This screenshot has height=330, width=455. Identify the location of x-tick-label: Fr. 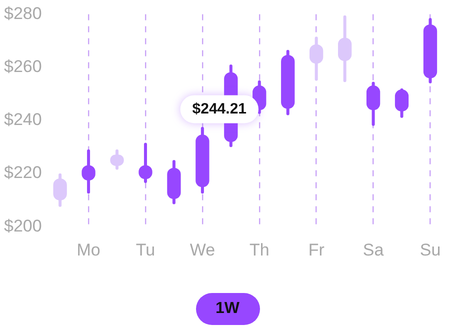
(316, 250).